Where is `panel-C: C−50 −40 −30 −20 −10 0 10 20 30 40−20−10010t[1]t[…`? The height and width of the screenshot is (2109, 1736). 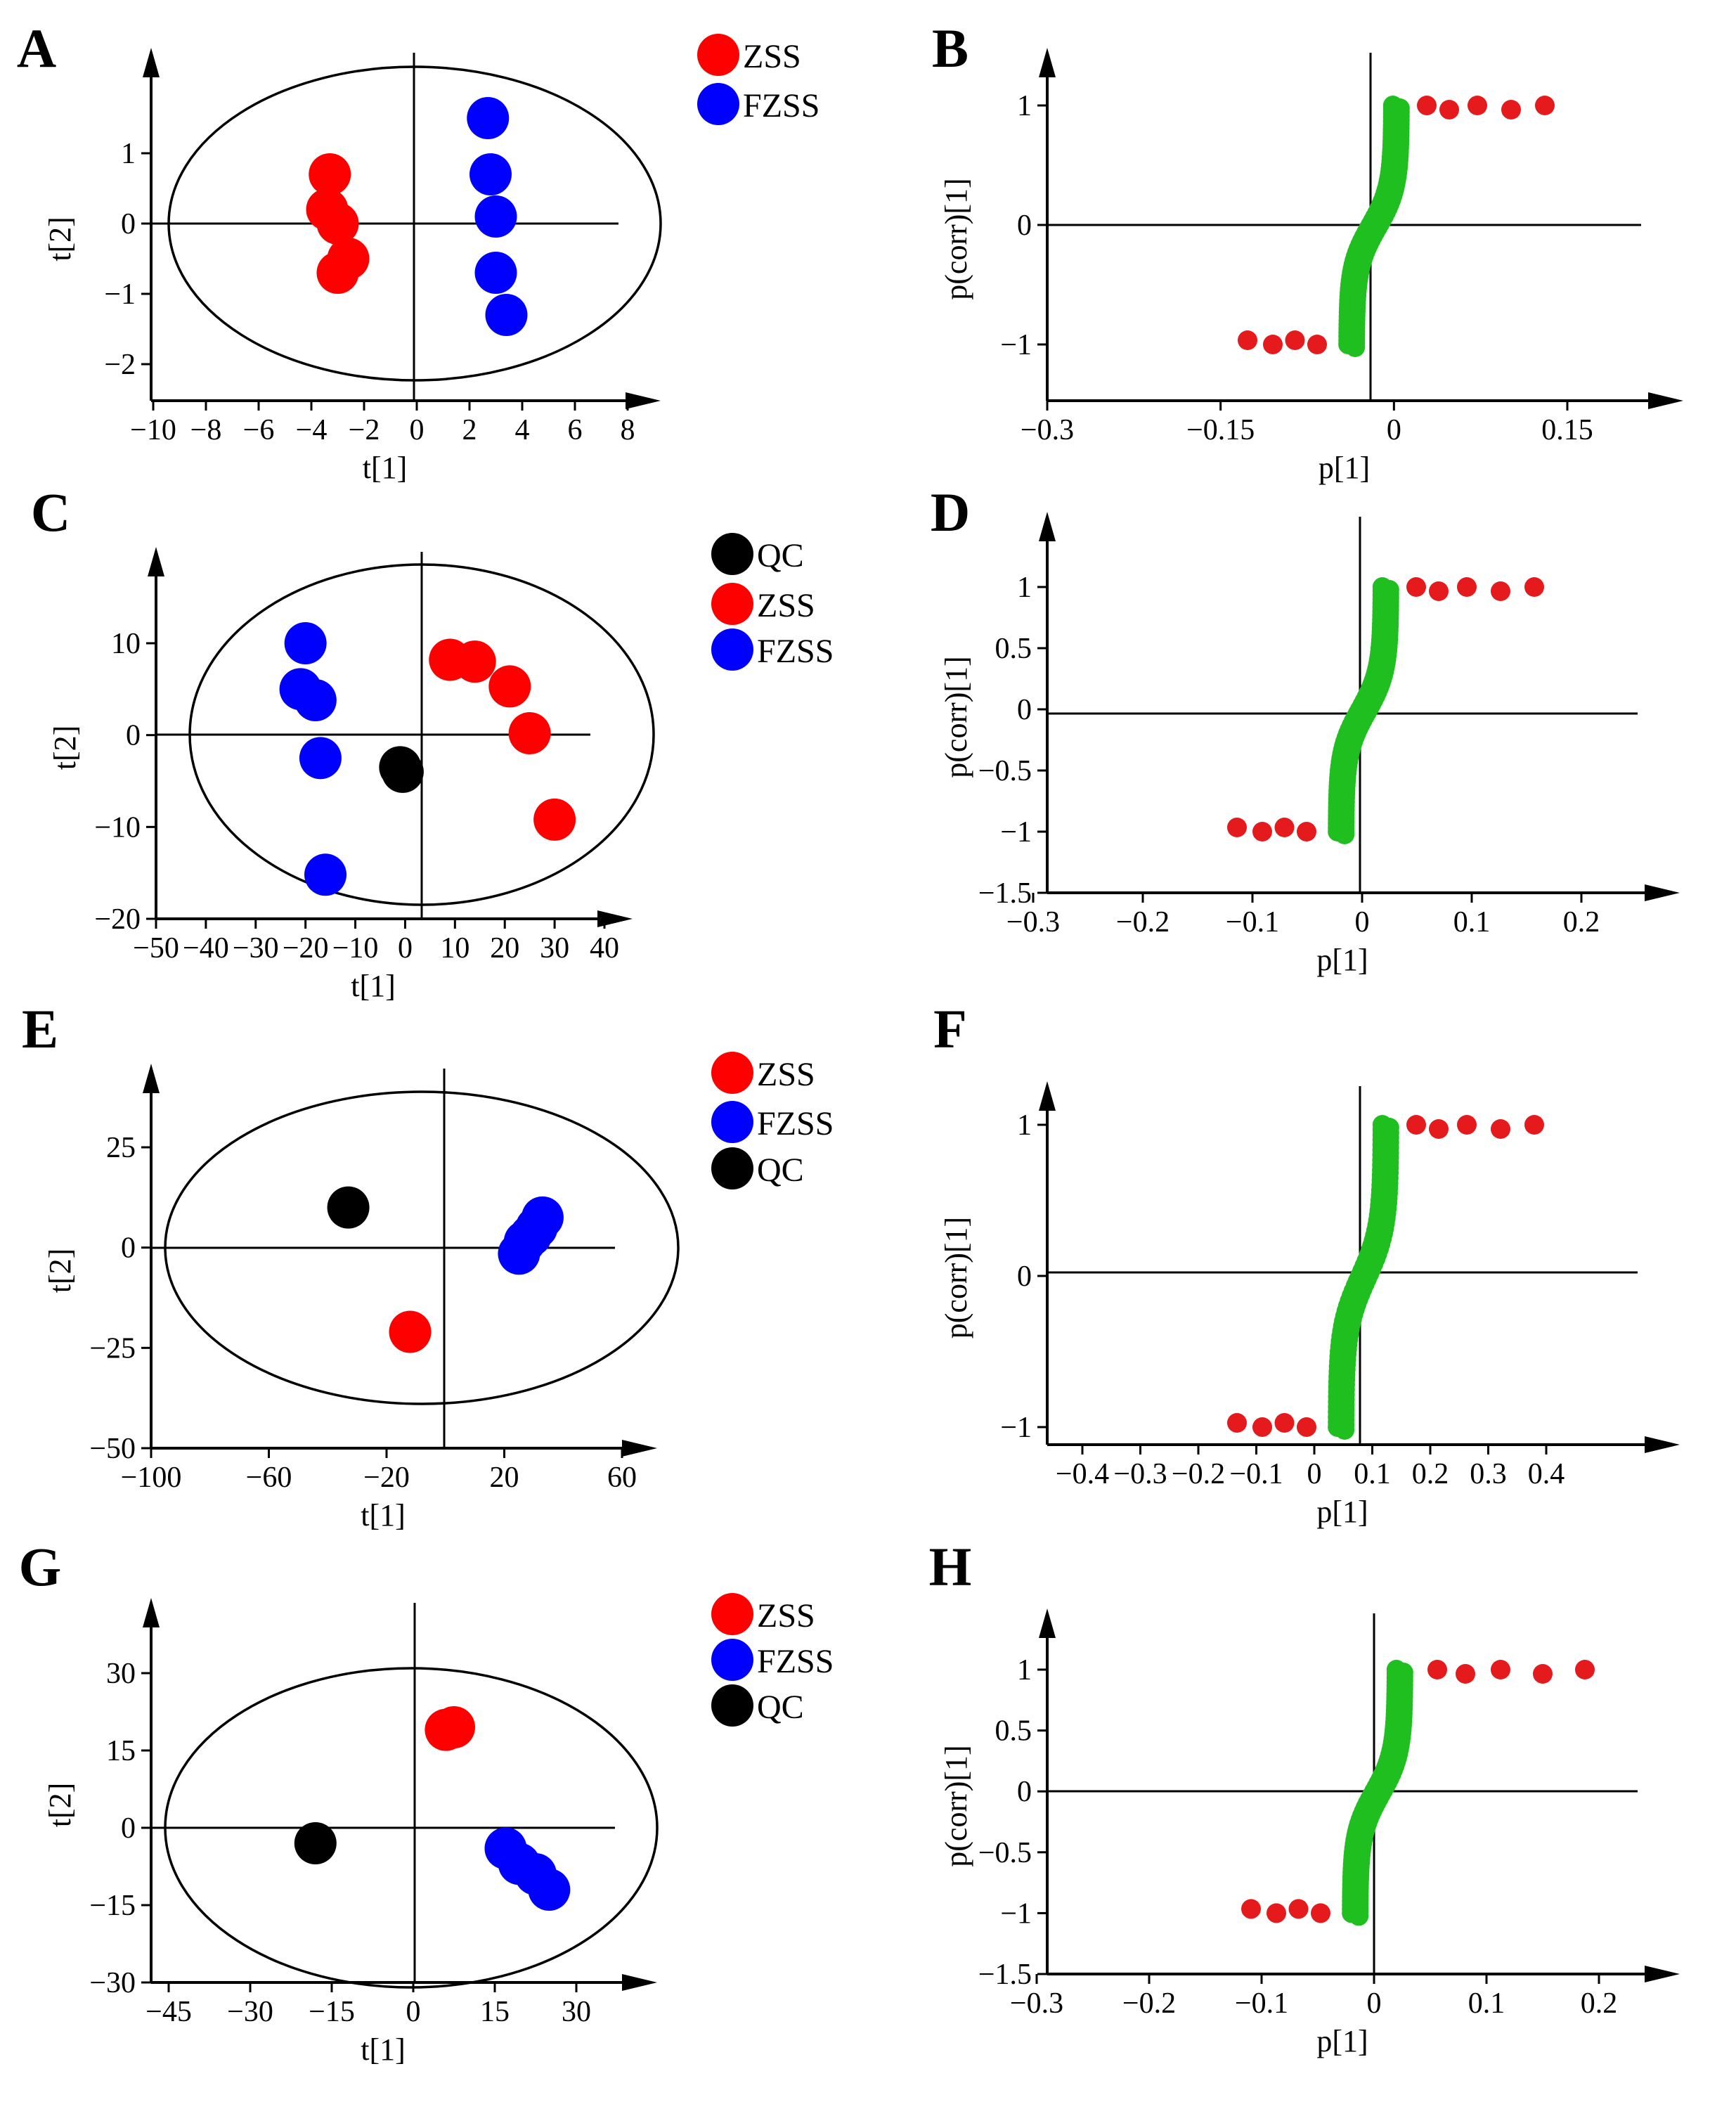
panel-C: C−50 −40 −30 −20 −10 0 10 20 30 40−20−10010t[1]t[… is located at coordinates (432, 742).